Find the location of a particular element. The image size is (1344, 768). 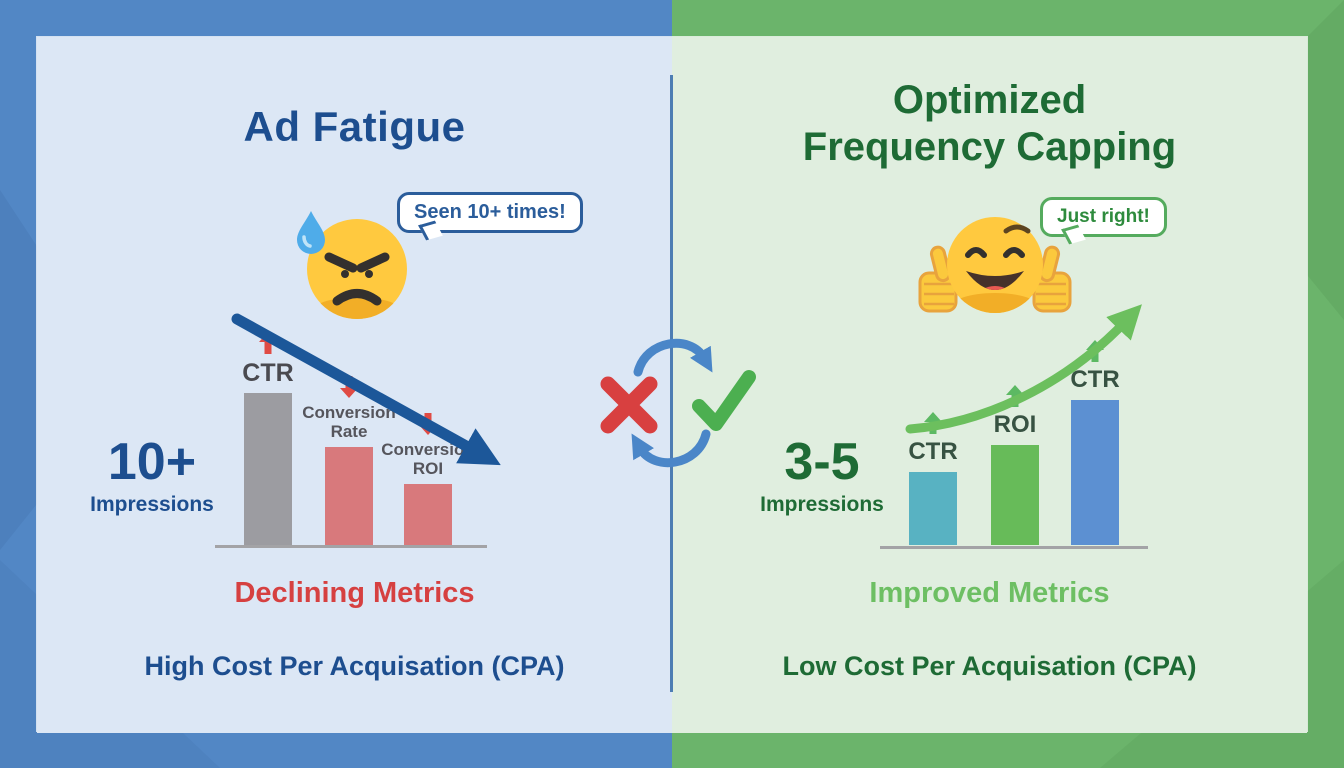

right-title-line1: Optimized is located at coordinates (989, 100).